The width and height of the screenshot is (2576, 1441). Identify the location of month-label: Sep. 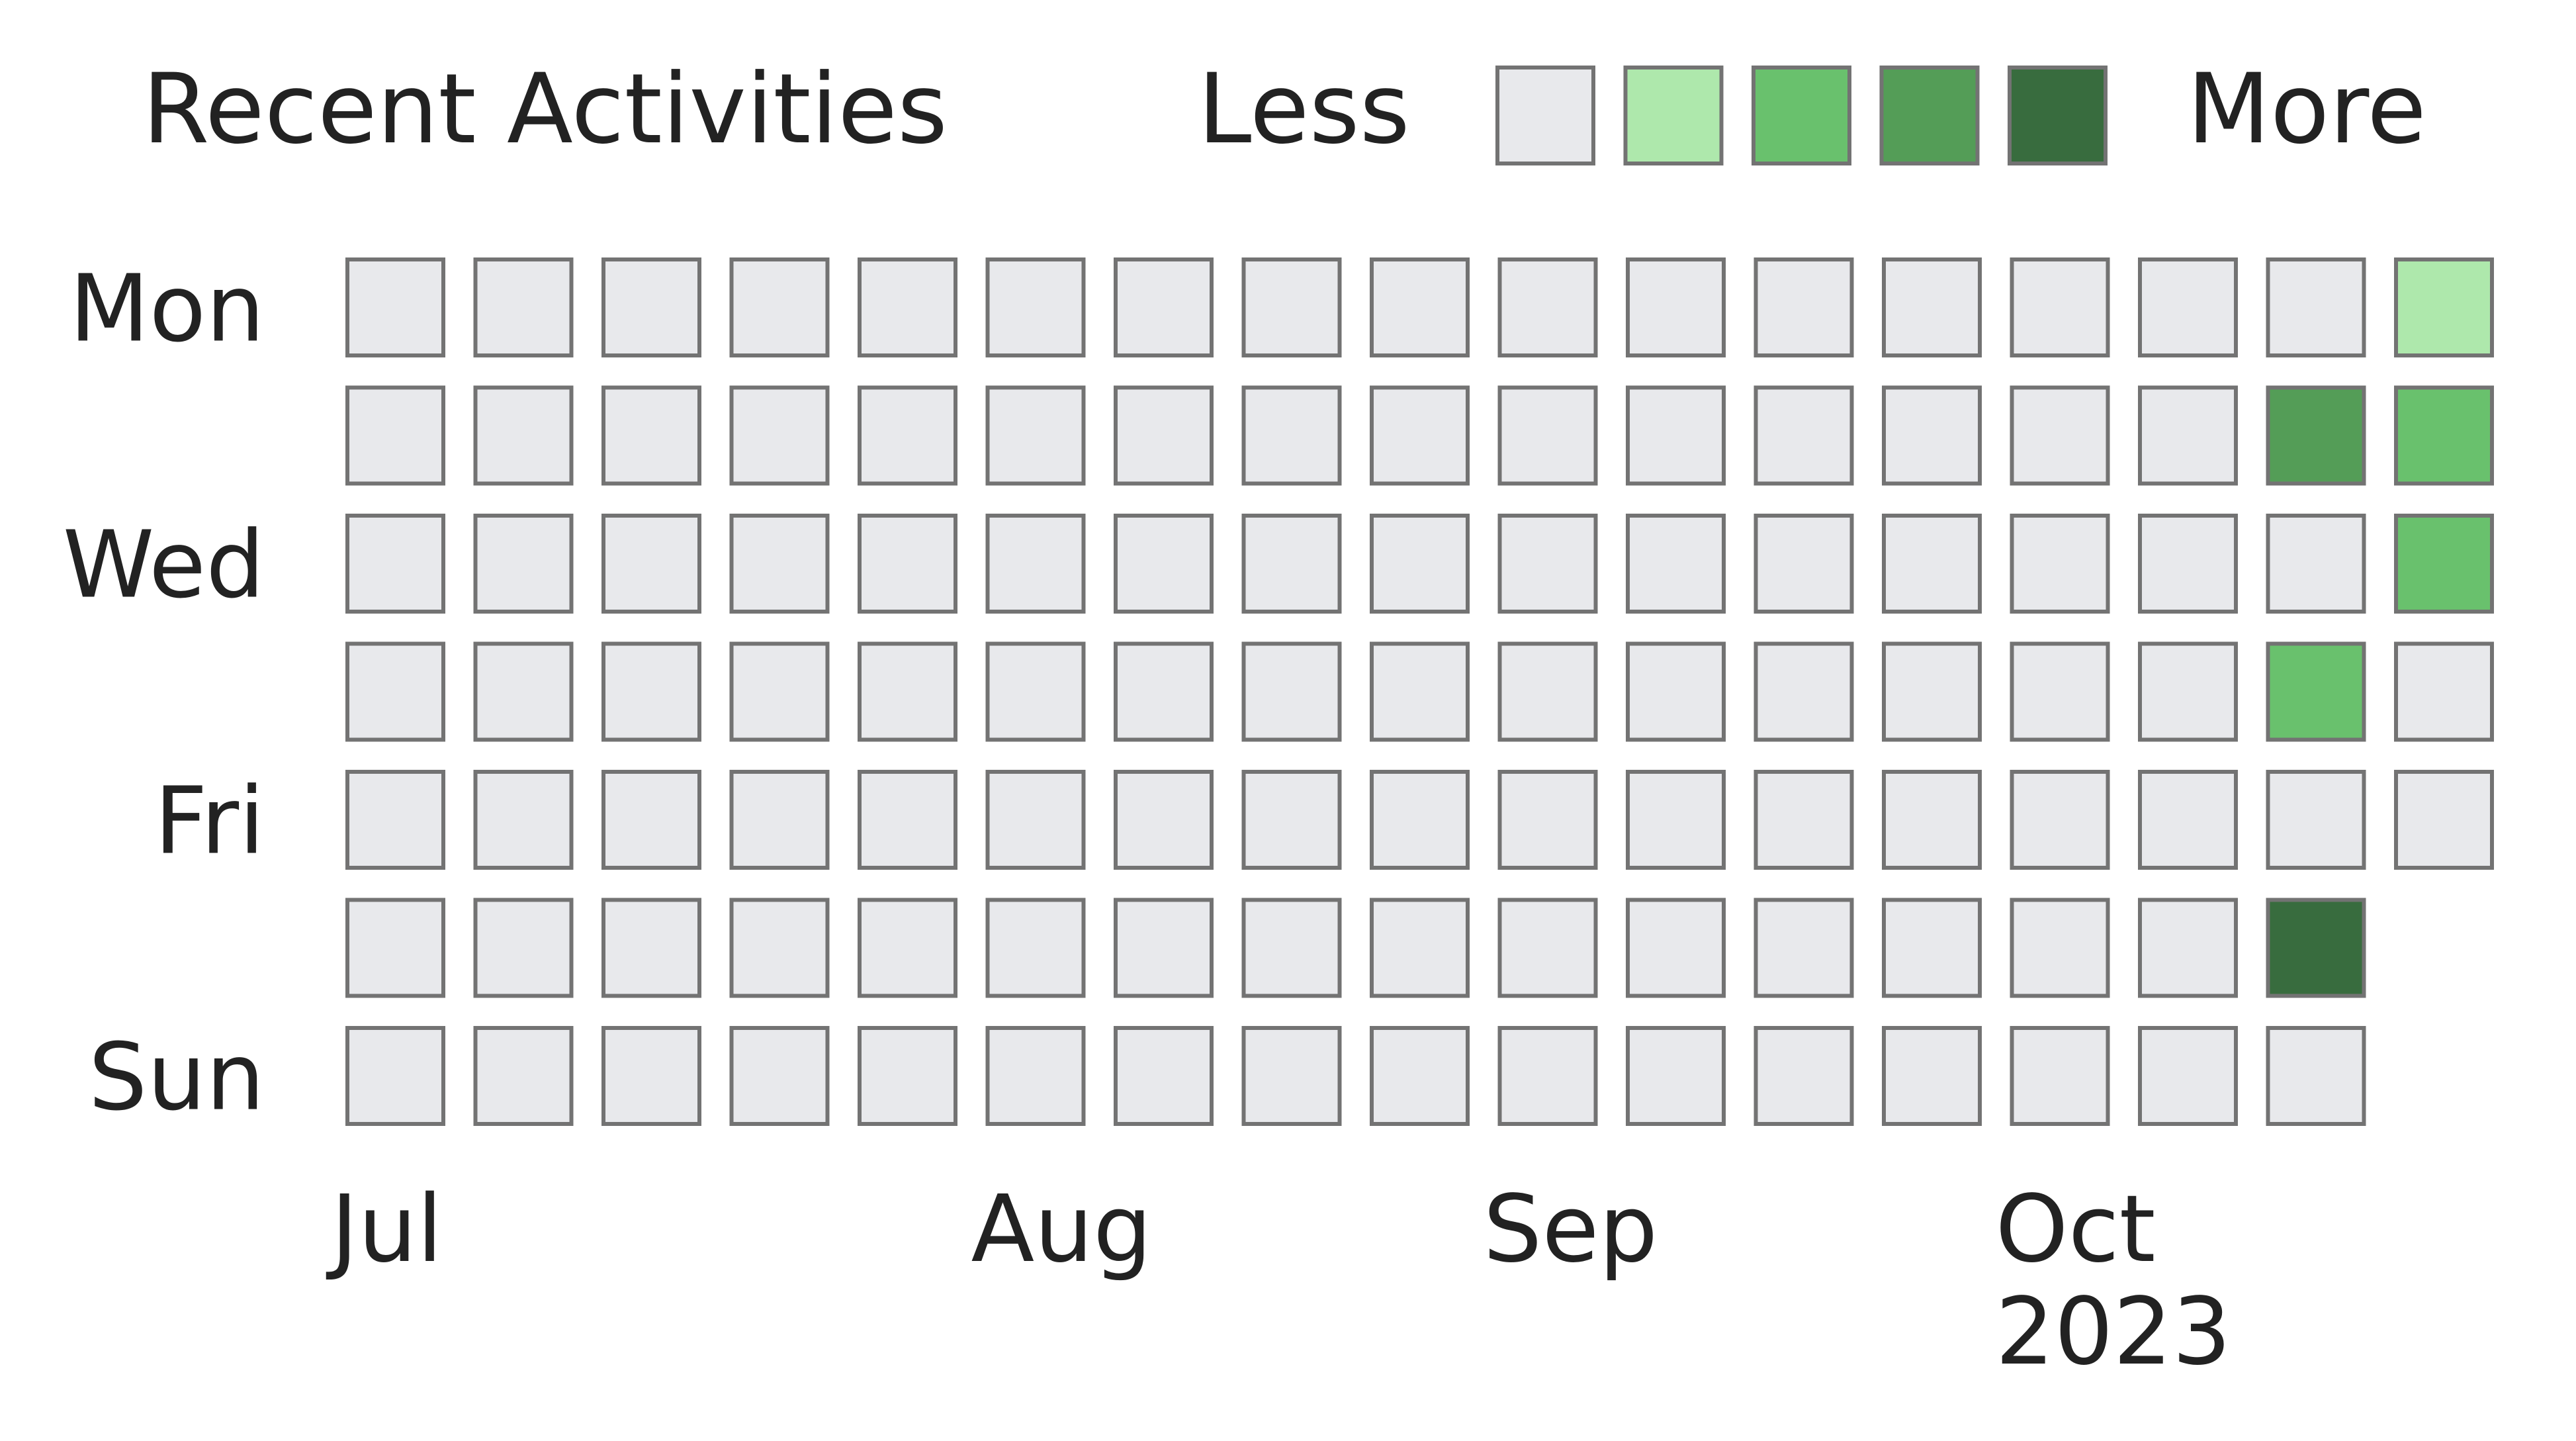
(1571, 1229).